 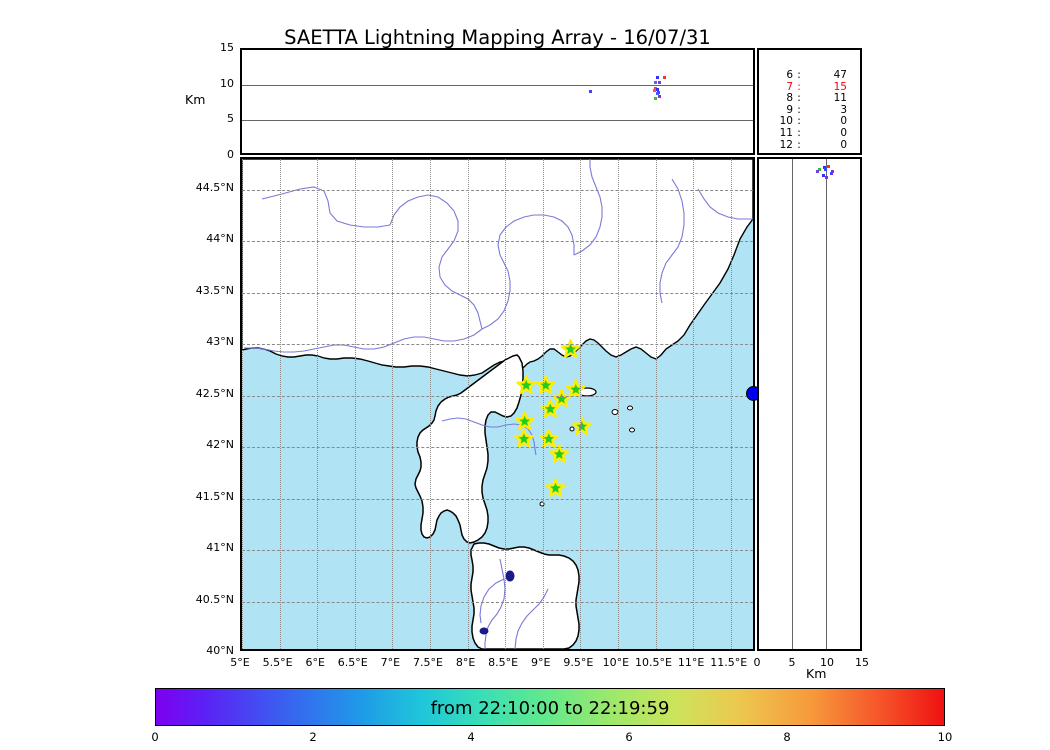 What do you see at coordinates (653, 662) in the screenshot?
I see `longitude-tick: 10.5°E` at bounding box center [653, 662].